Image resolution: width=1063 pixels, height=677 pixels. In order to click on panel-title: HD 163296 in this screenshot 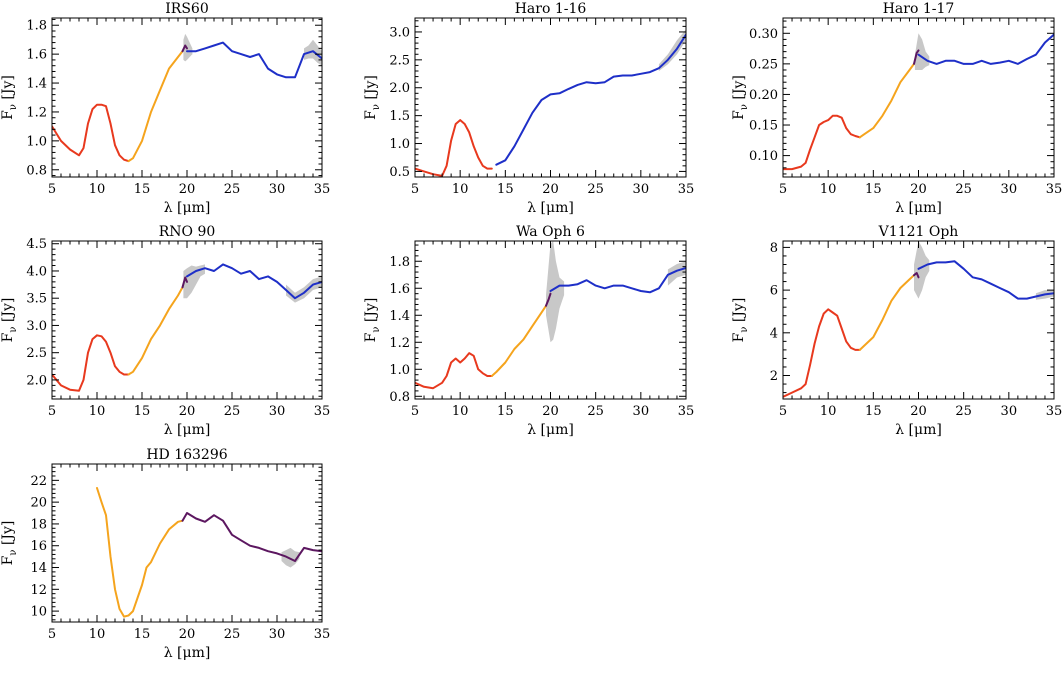, I will do `click(186, 455)`.